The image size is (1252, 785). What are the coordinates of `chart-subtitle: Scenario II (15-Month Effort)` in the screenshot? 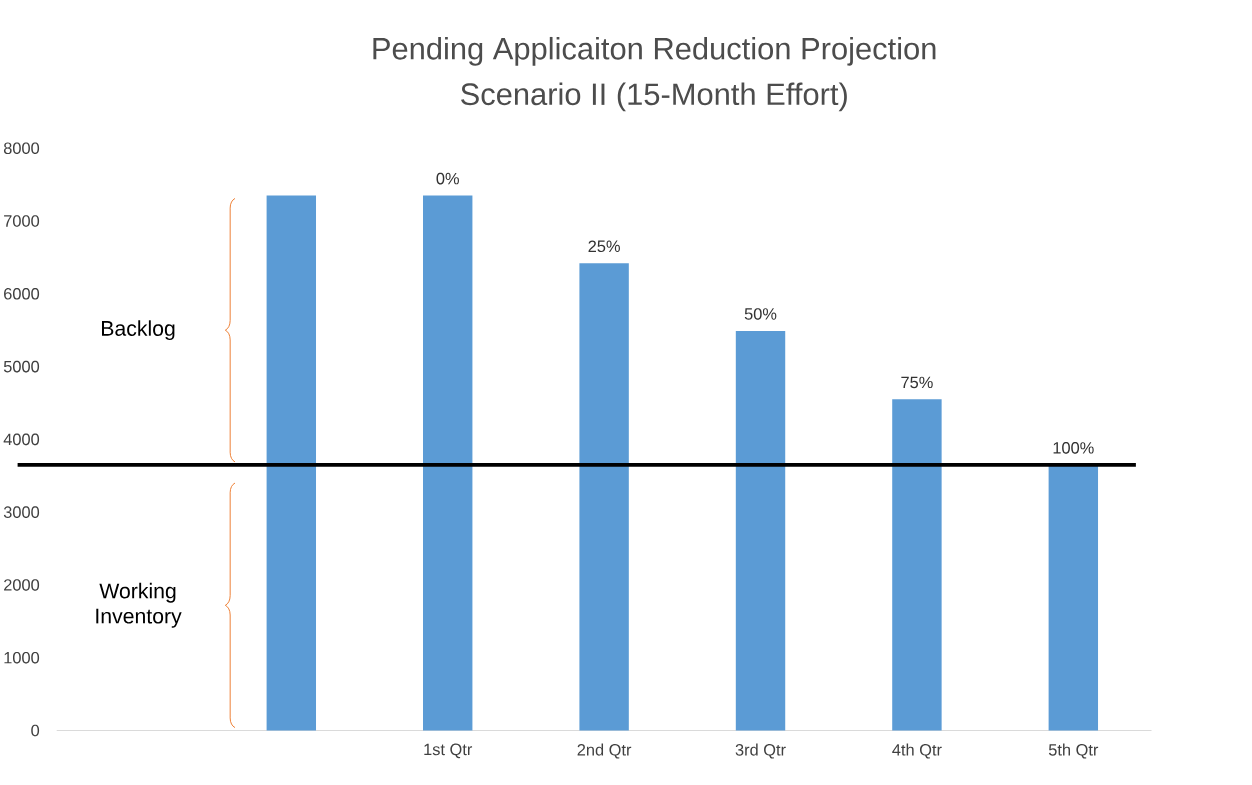 It's located at (654, 97).